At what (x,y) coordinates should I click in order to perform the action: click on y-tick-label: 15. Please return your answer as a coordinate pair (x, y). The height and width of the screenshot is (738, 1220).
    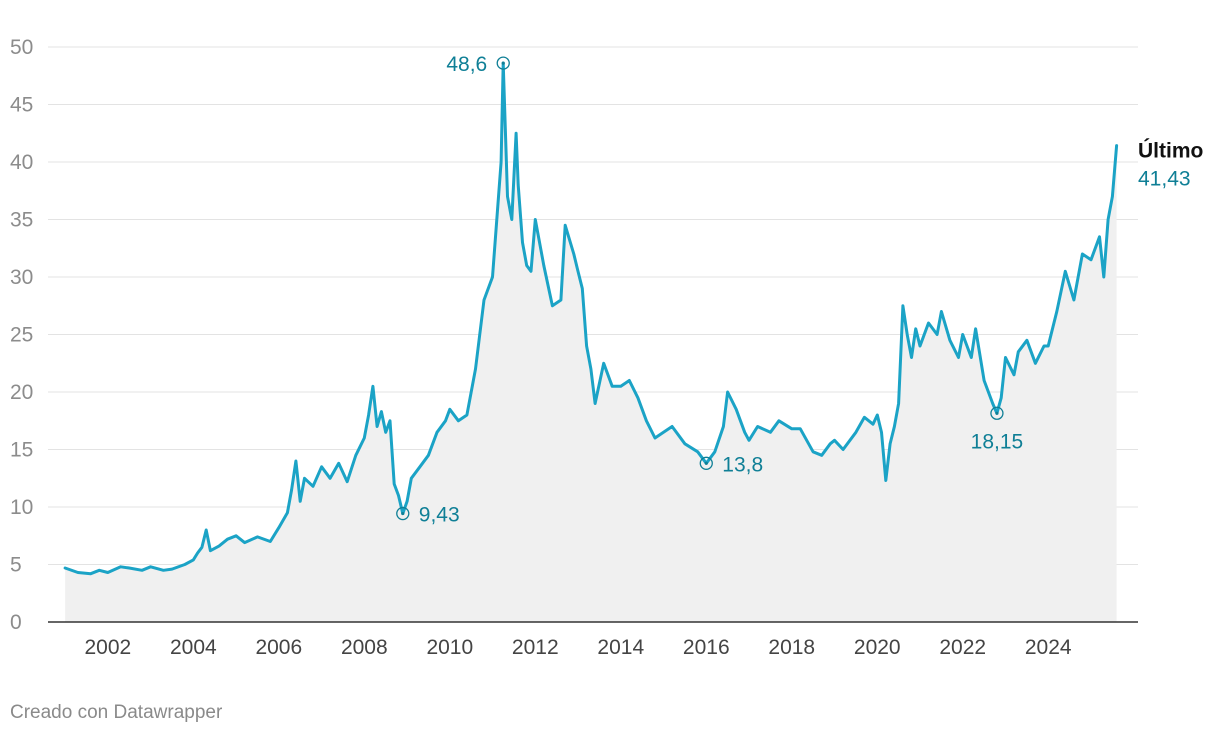
    Looking at the image, I should click on (21, 450).